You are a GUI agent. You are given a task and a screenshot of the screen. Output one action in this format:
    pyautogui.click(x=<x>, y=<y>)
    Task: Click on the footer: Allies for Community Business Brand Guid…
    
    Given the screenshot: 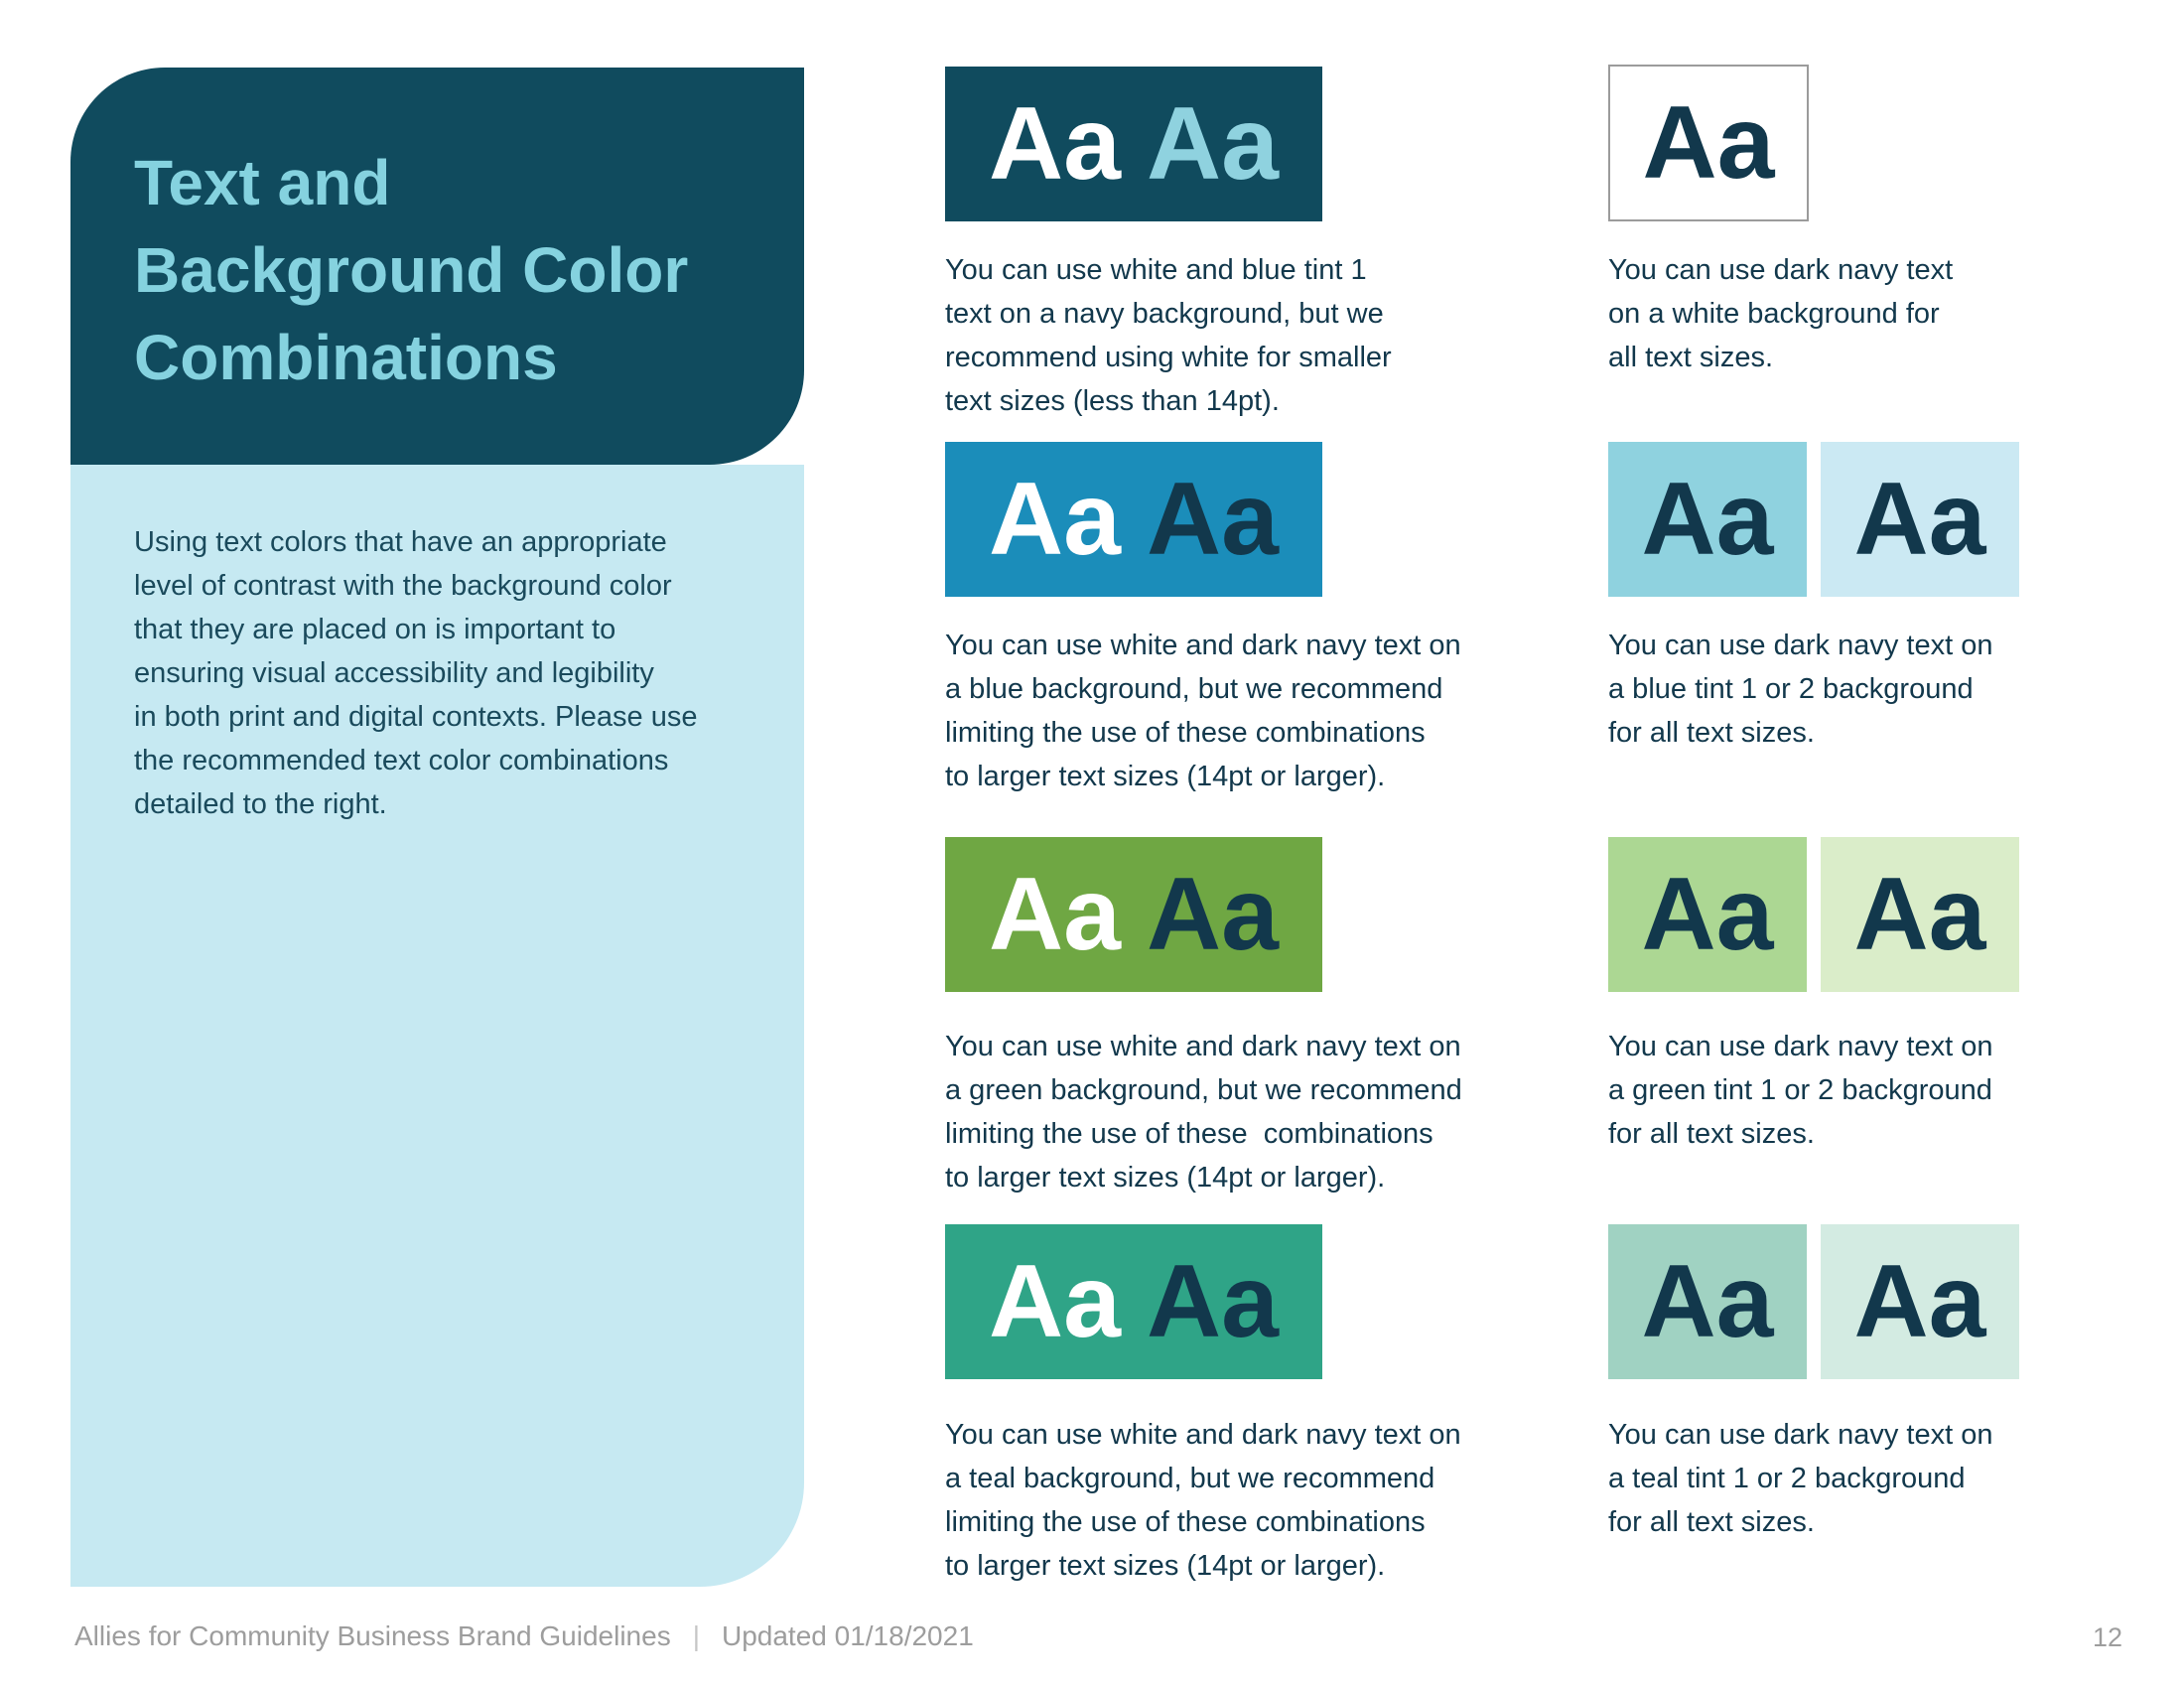 What is the action you would take?
    pyautogui.click(x=524, y=1636)
    